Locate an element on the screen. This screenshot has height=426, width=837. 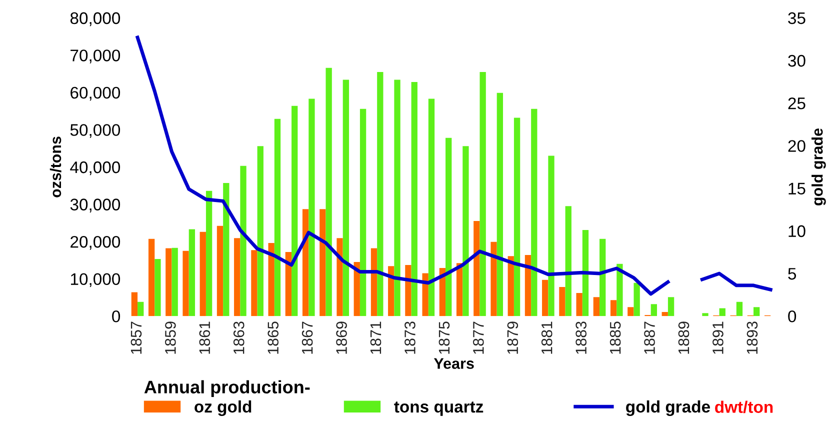
x-axis-title: Years is located at coordinates (454, 363).